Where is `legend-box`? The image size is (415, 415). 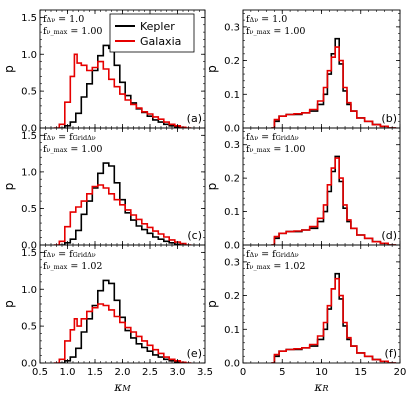 legend-box is located at coordinates (152, 33).